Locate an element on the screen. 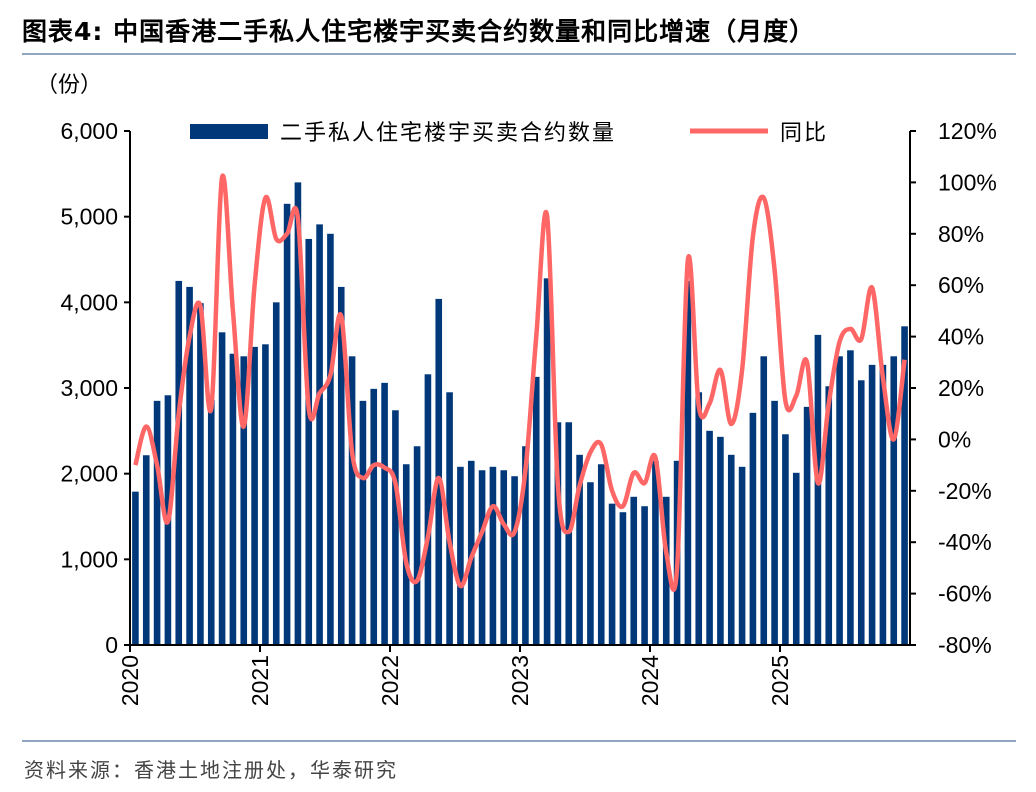 The image size is (1036, 792). right-tick-label: 20% is located at coordinates (961, 388).